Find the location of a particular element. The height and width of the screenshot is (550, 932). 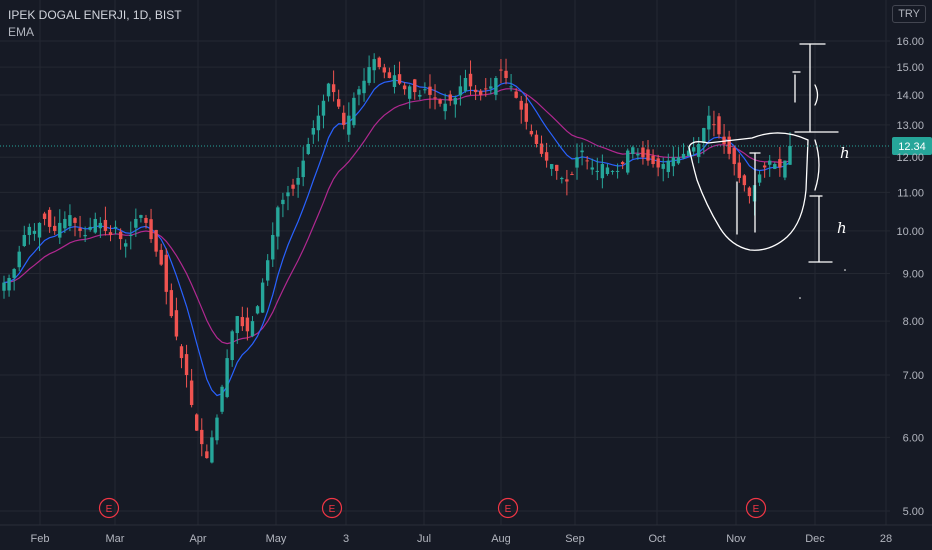

drawn-annotations: hh is located at coordinates (769, 171).